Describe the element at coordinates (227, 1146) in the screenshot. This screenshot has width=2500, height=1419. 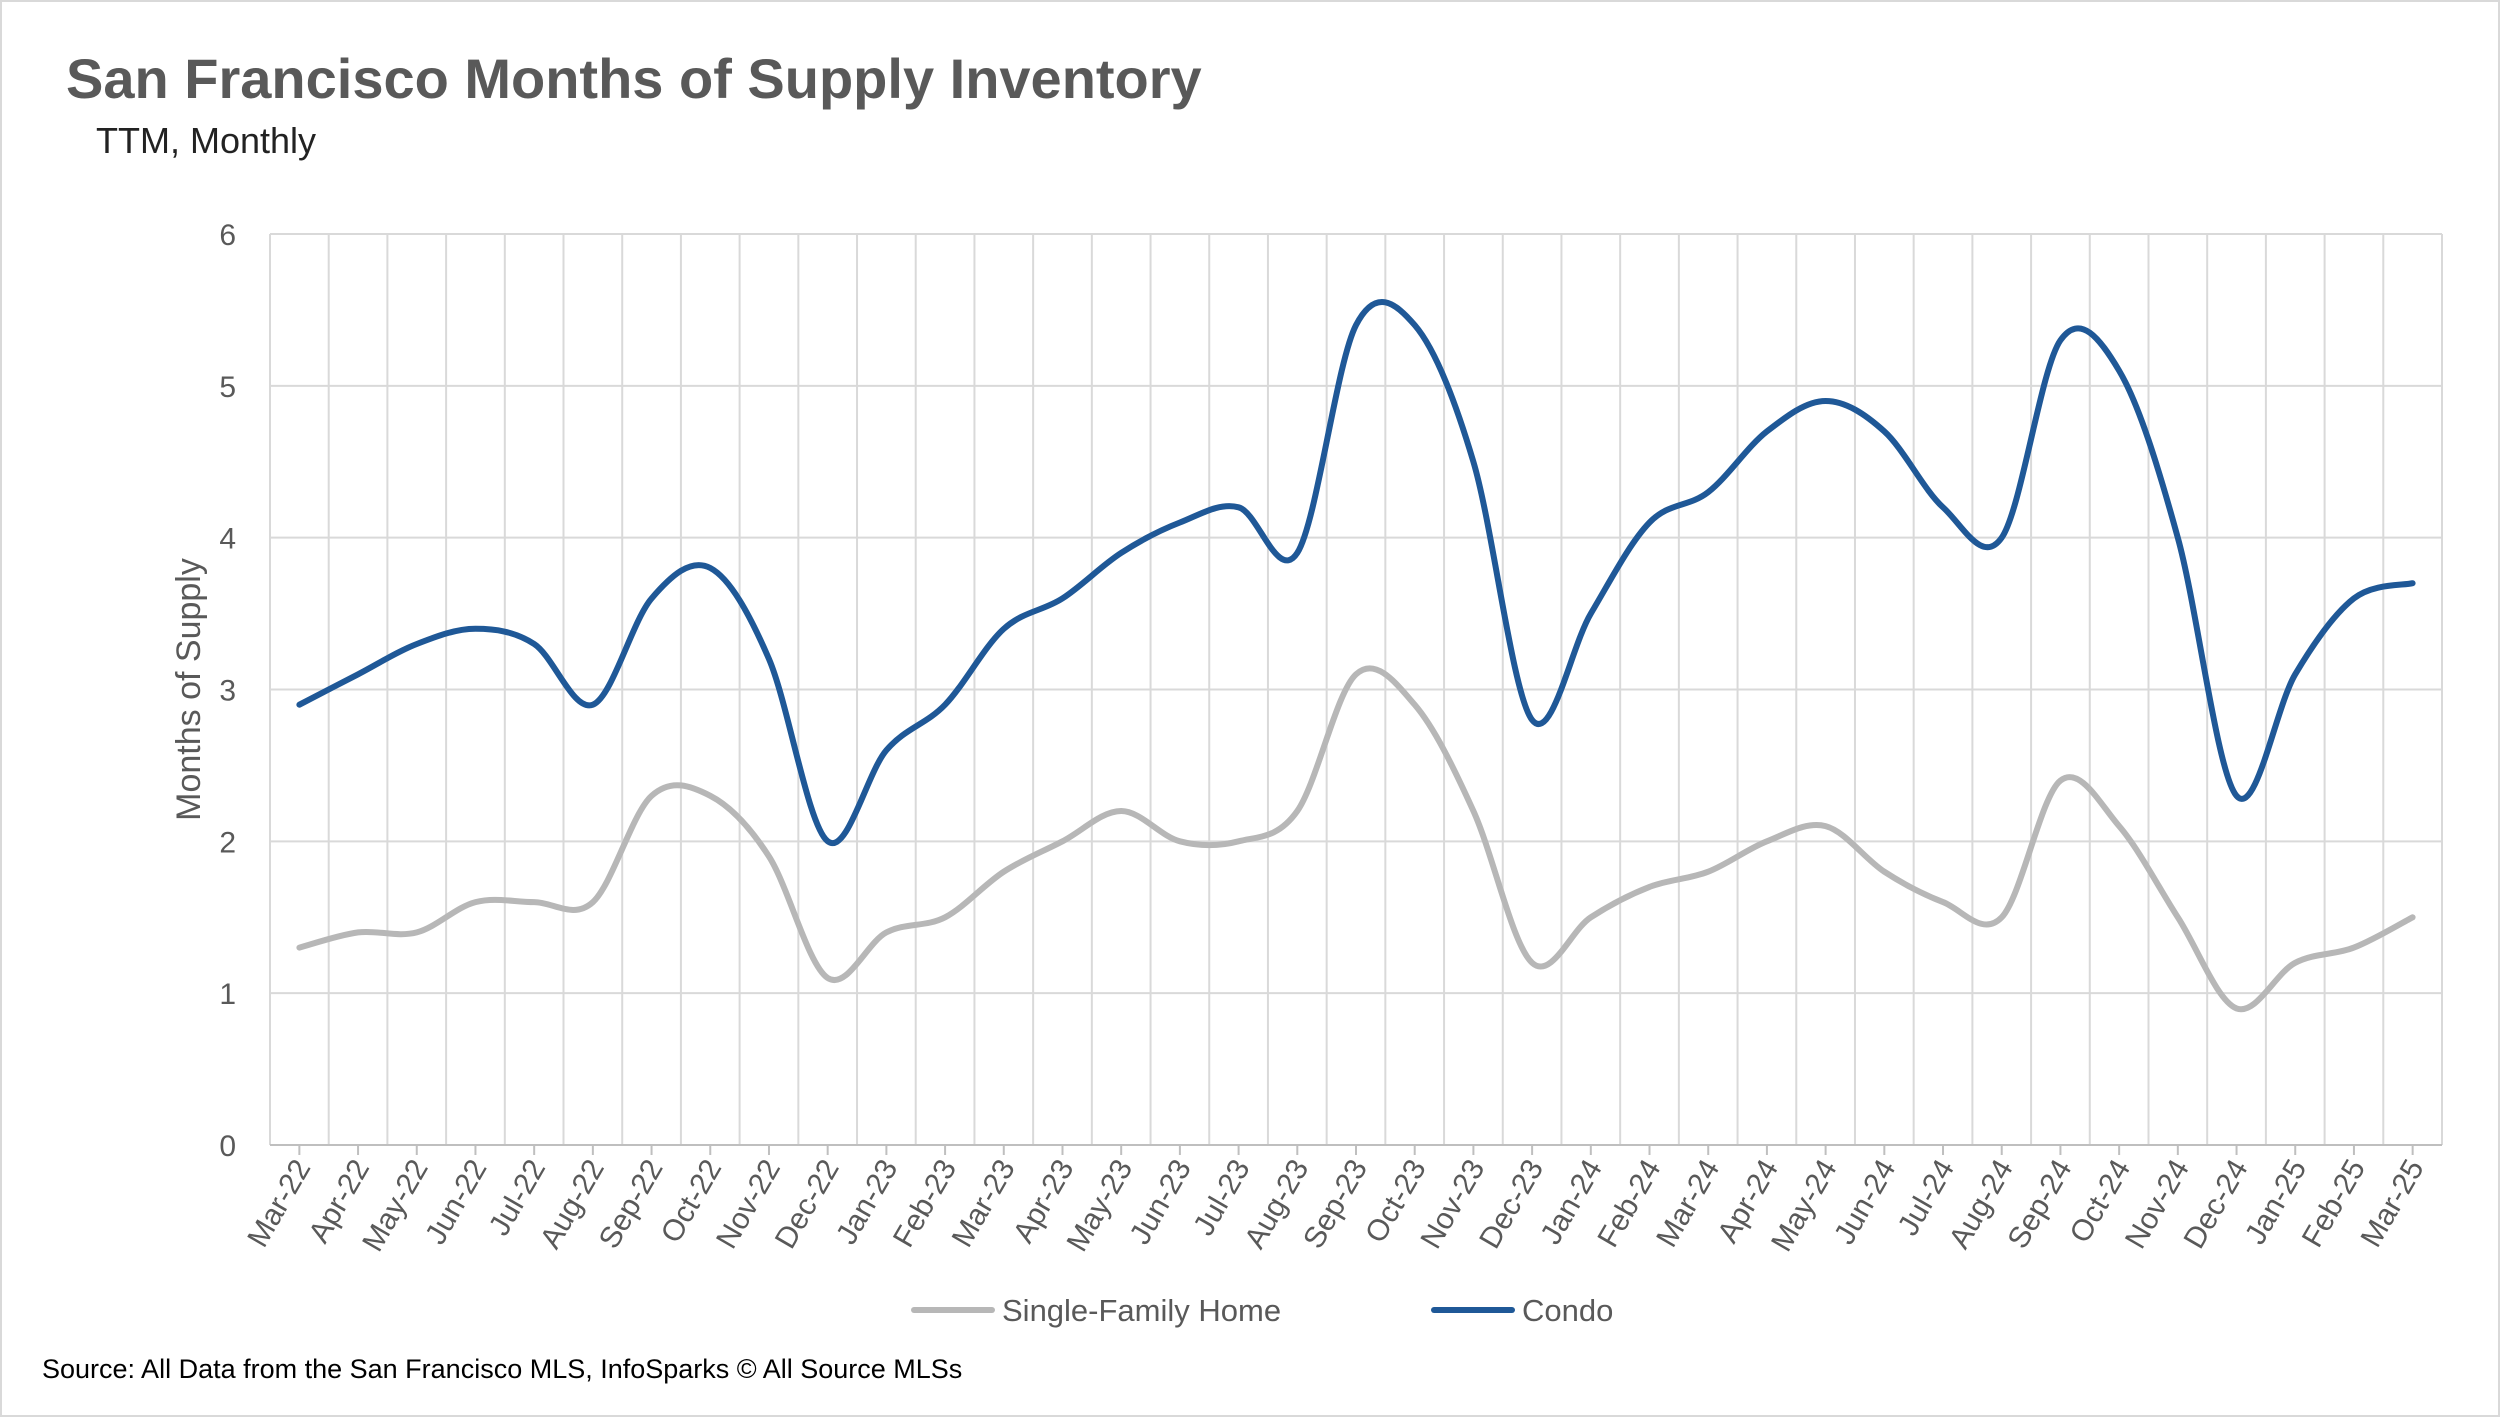
I see `y-tick-label: 0` at that location.